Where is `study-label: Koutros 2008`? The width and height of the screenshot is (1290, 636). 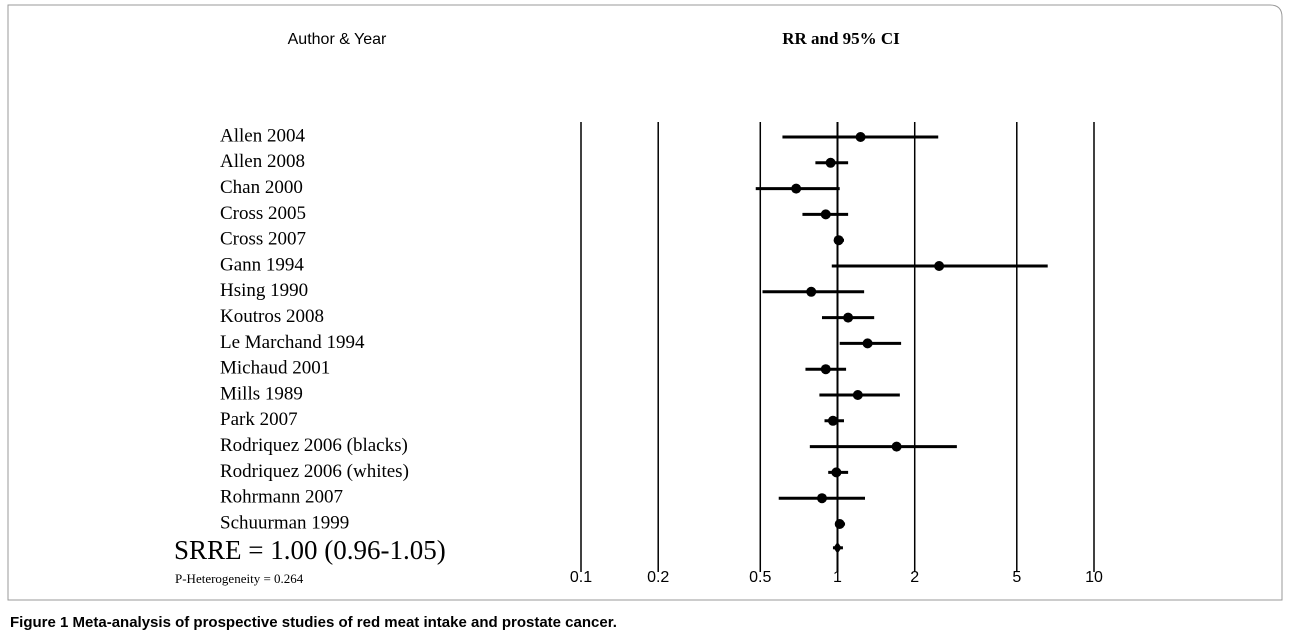
study-label: Koutros 2008 is located at coordinates (272, 316).